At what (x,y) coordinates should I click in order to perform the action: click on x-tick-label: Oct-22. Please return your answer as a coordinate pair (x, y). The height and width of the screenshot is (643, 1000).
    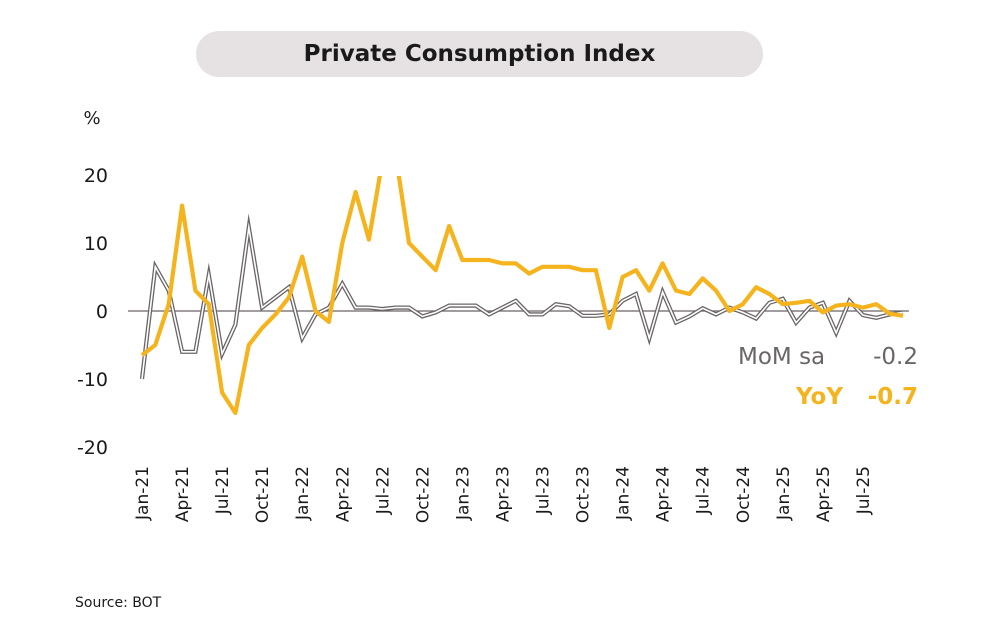
    Looking at the image, I should click on (423, 494).